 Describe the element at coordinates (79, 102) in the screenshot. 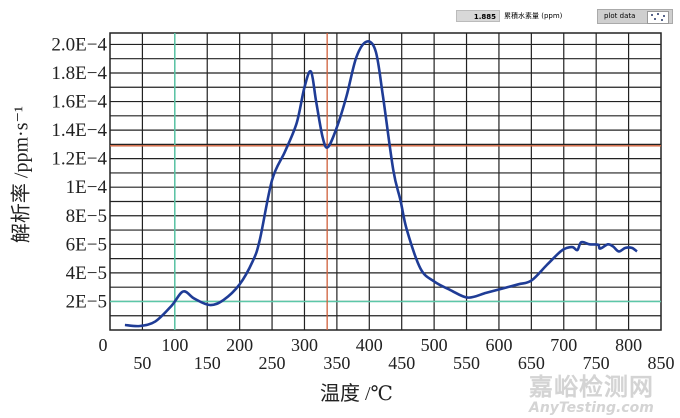

I see `y-tick-label: 1.6E−4` at that location.